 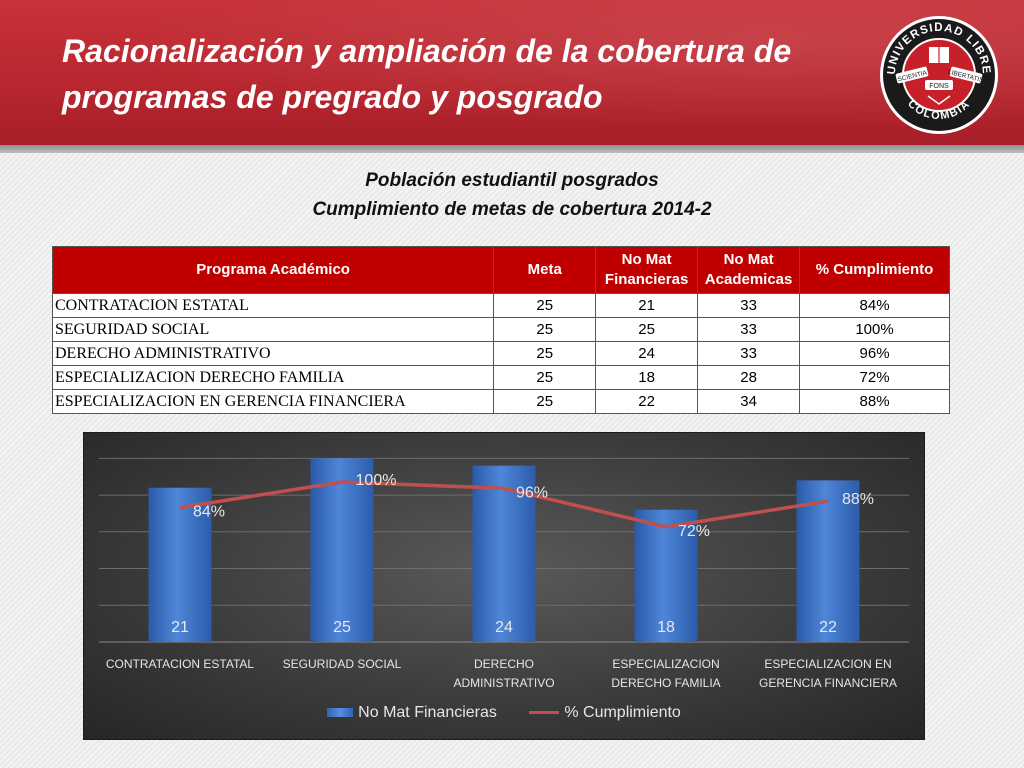 I want to click on legend-item-bars: No Mat Financieras, so click(x=412, y=713).